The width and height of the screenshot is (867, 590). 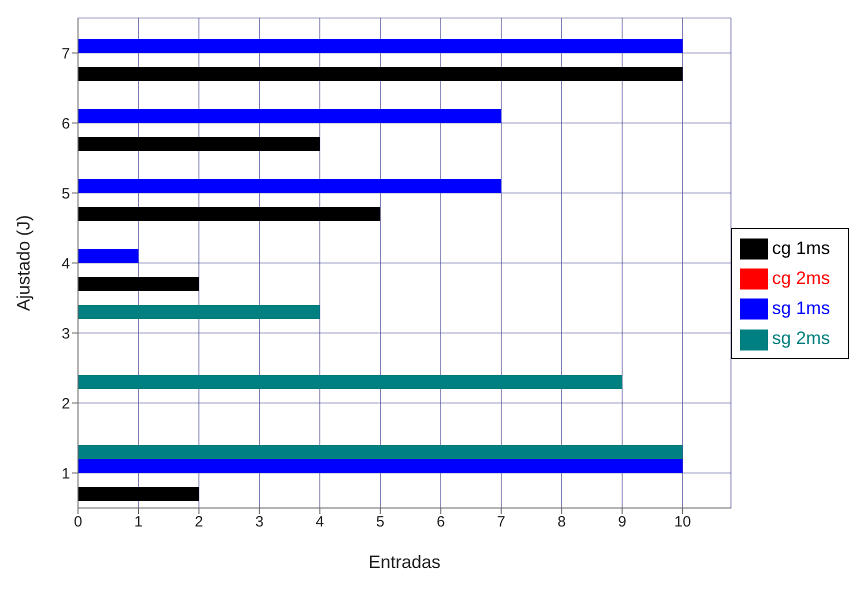 What do you see at coordinates (801, 338) in the screenshot?
I see `legend-label: sg 2ms` at bounding box center [801, 338].